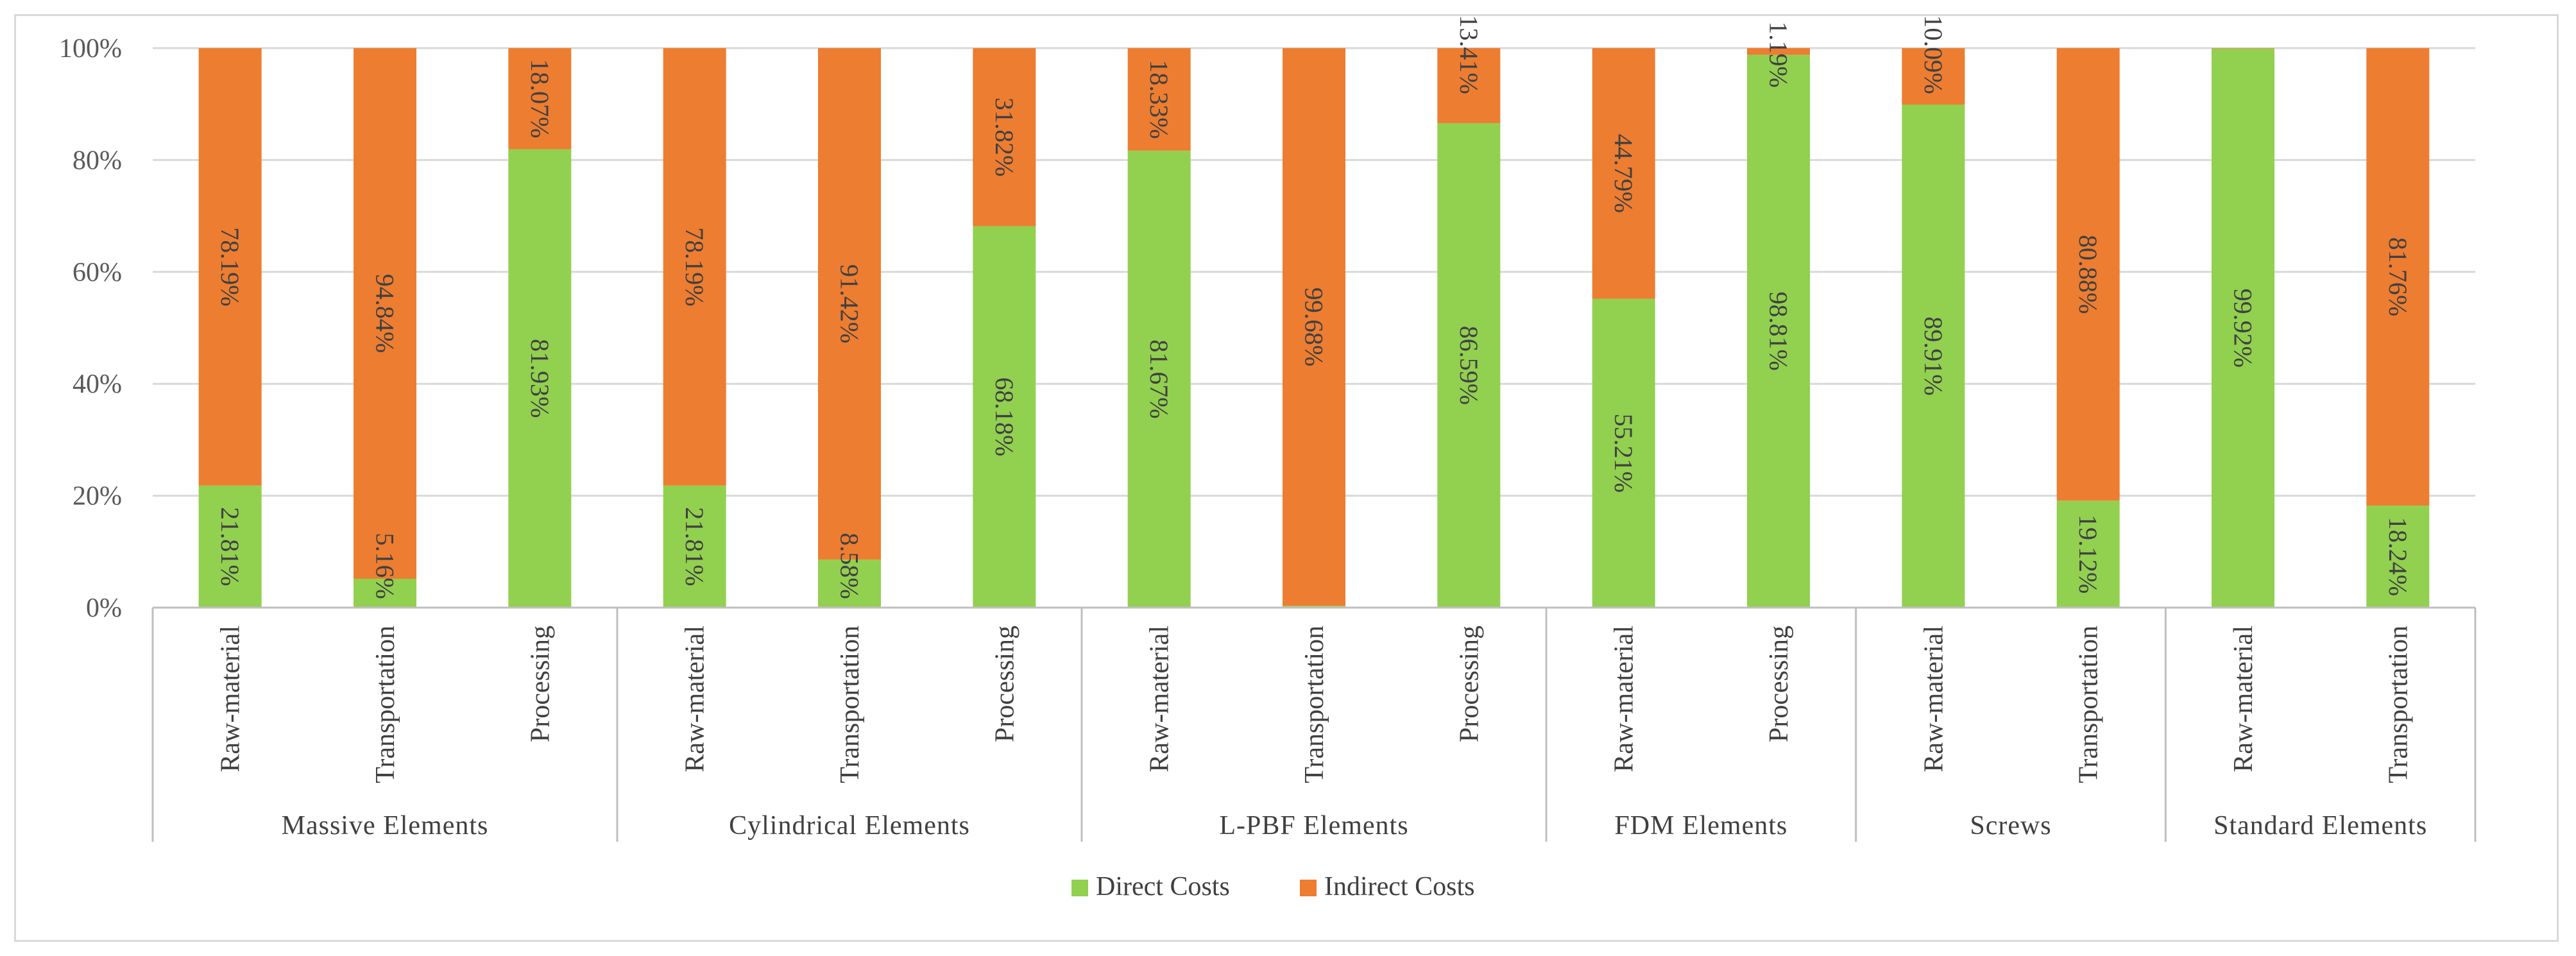  Describe the element at coordinates (1272, 886) in the screenshot. I see `legend: Direct Costs Indirect Costs` at that location.